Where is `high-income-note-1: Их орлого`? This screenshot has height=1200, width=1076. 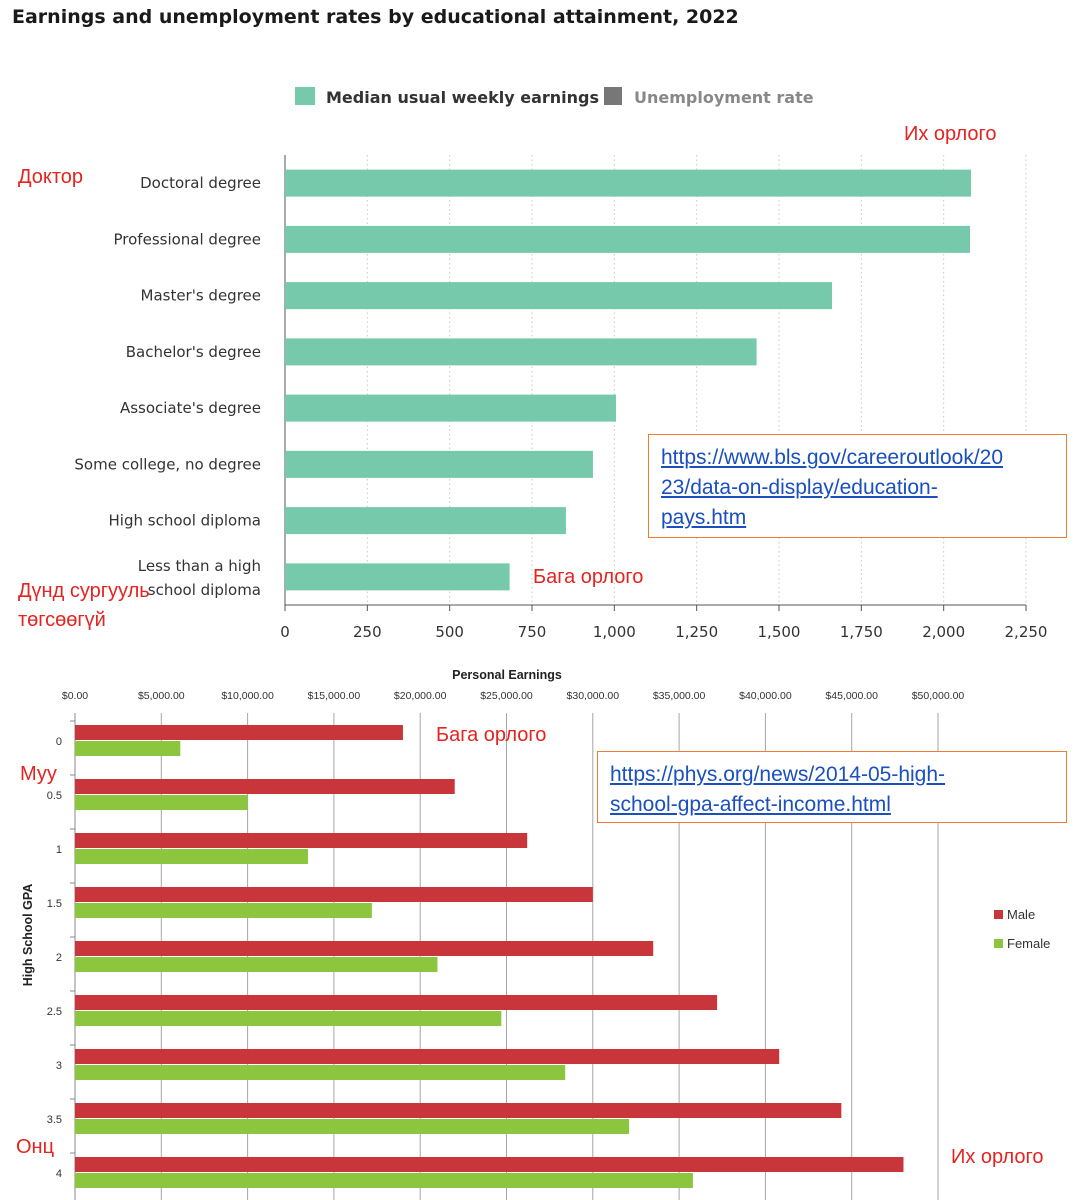 high-income-note-1: Их орлого is located at coordinates (950, 134).